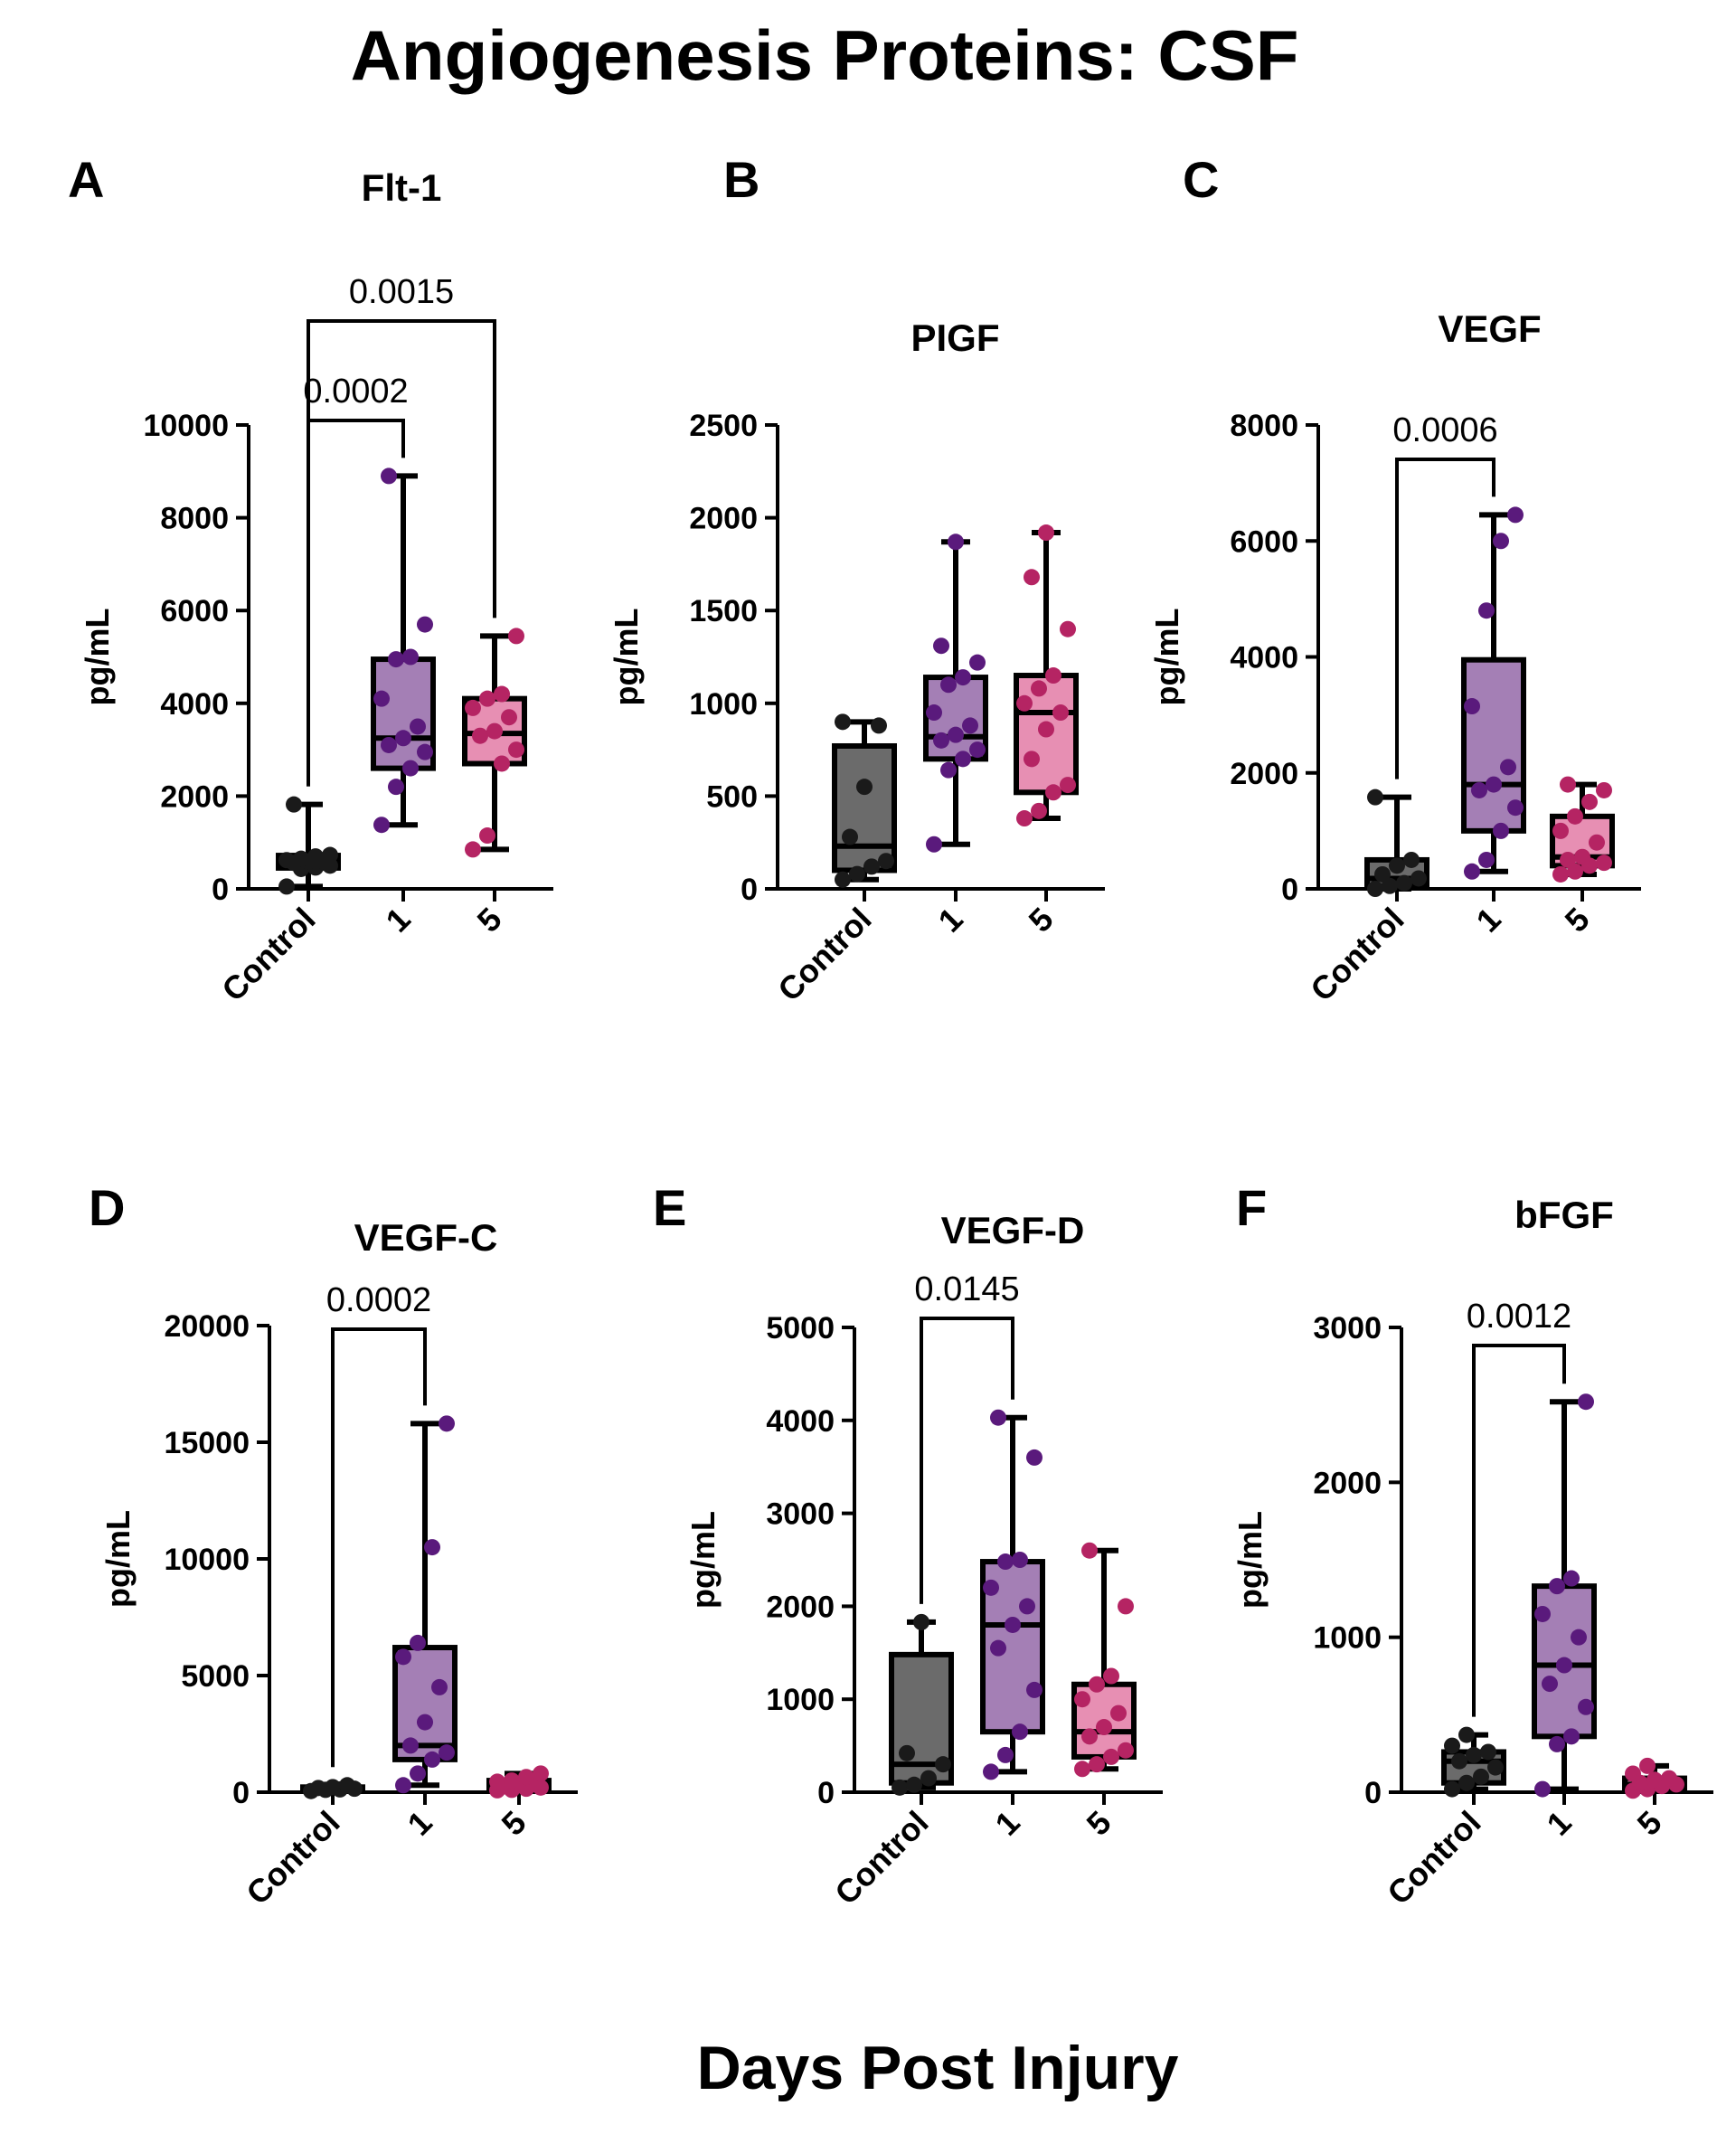  Describe the element at coordinates (1201, 179) in the screenshot. I see `panel-letter: C` at that location.